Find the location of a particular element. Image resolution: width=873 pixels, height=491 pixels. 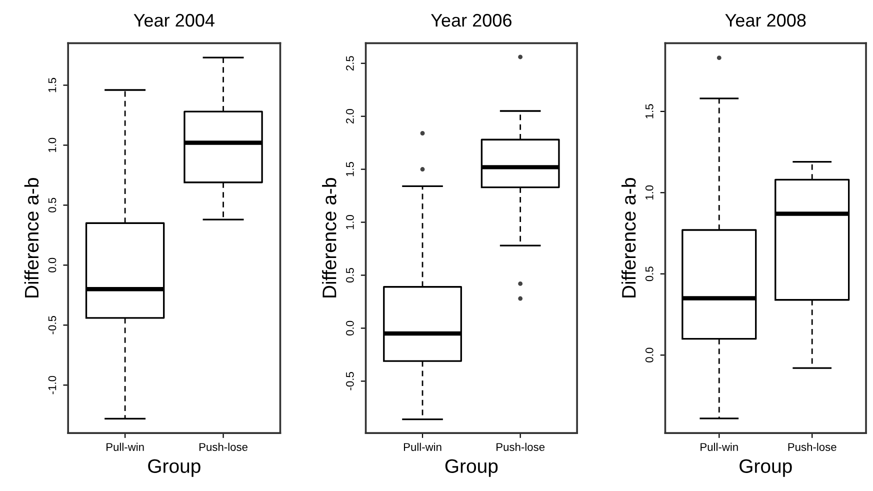

chart-title: Year 2008 is located at coordinates (765, 20).